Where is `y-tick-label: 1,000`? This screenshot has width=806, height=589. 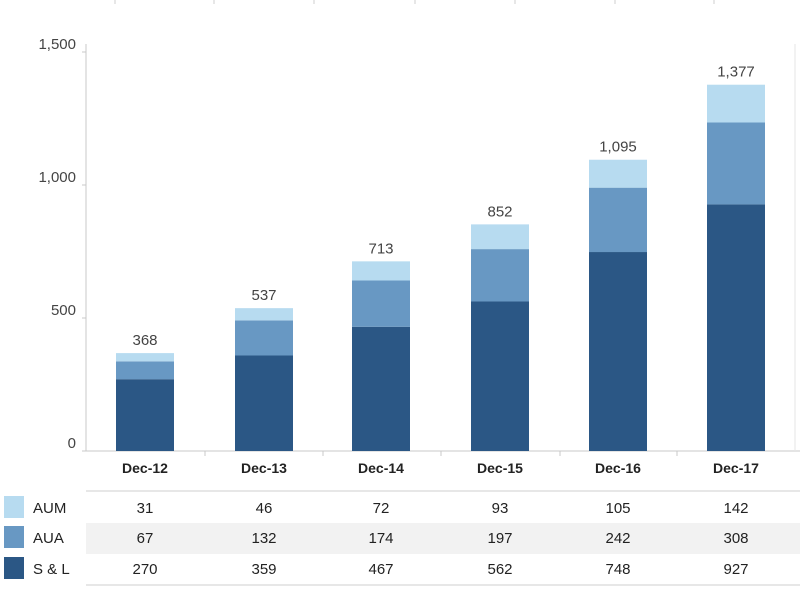
y-tick-label: 1,000 is located at coordinates (57, 177).